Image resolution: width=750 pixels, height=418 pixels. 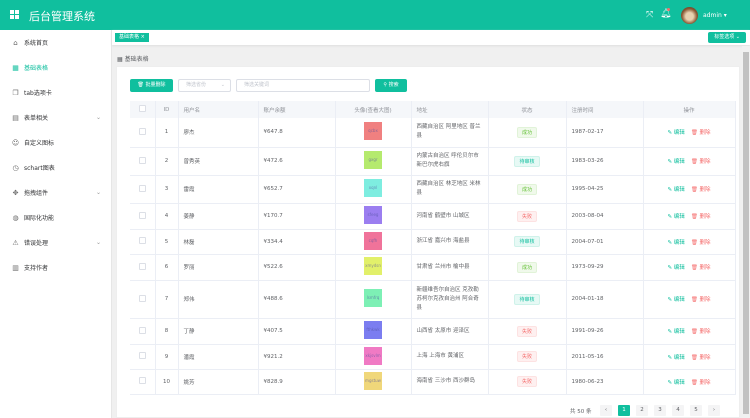 I want to click on select-all-checkbox, so click(x=142, y=108).